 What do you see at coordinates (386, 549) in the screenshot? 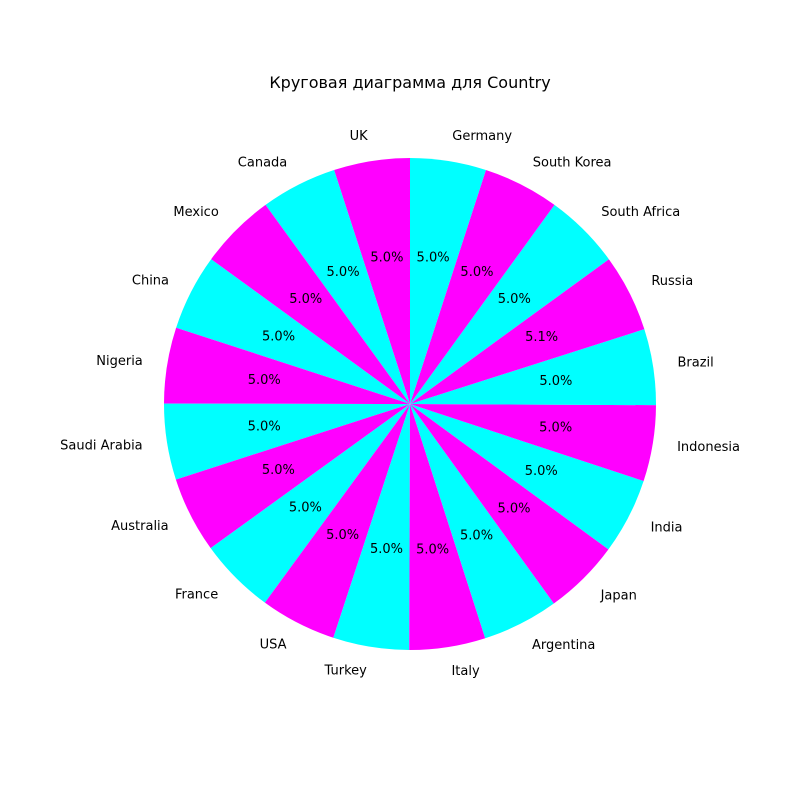
I see `slice-pct-turkey: 5.0%` at bounding box center [386, 549].